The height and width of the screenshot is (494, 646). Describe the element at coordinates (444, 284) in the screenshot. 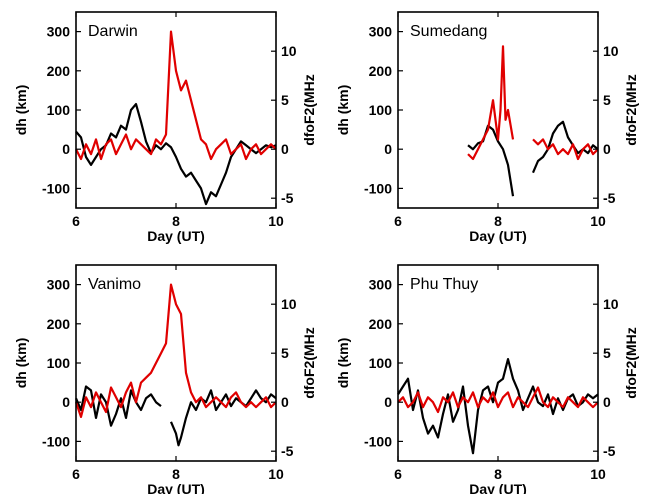

I see `station-name: Phu Thuy` at that location.